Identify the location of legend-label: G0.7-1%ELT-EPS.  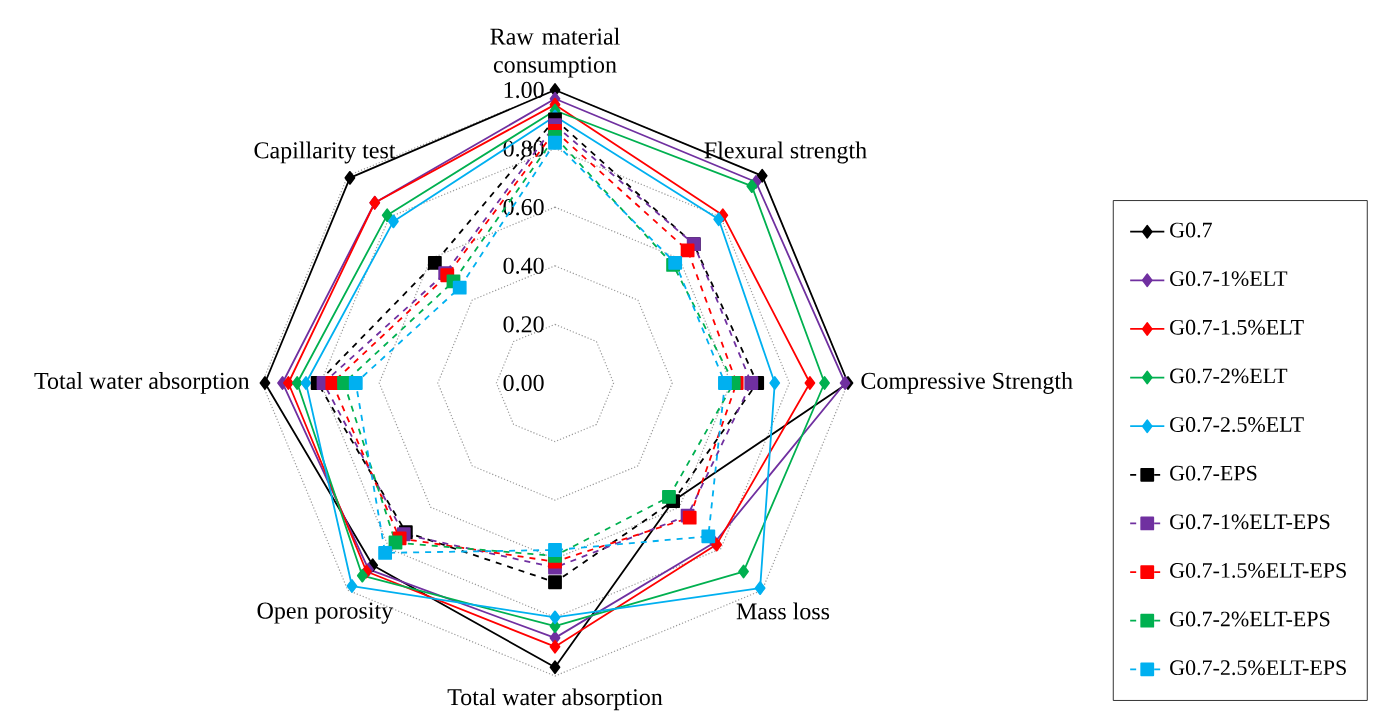
(1250, 522).